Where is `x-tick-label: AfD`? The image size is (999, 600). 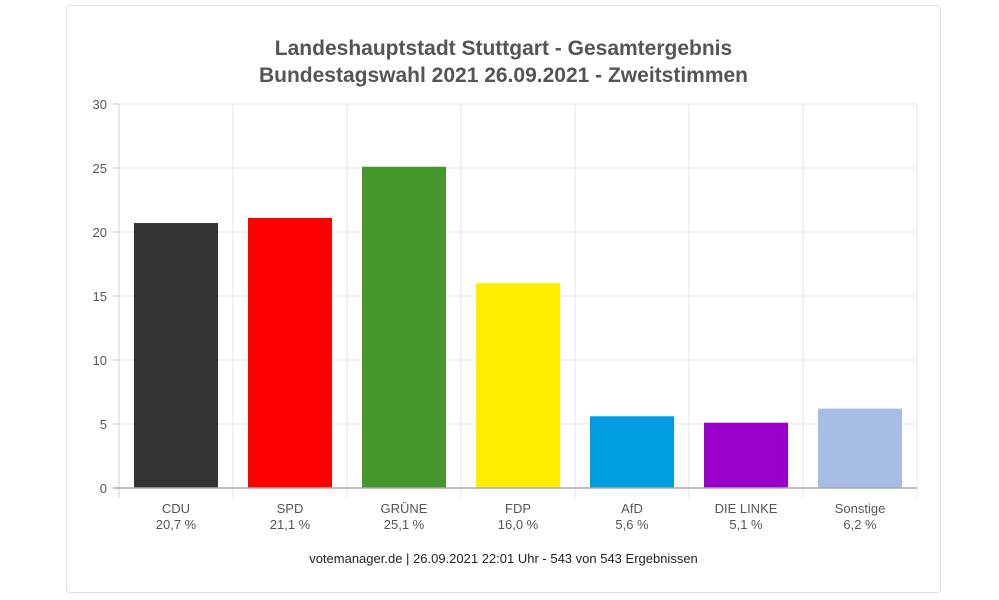
x-tick-label: AfD is located at coordinates (632, 508).